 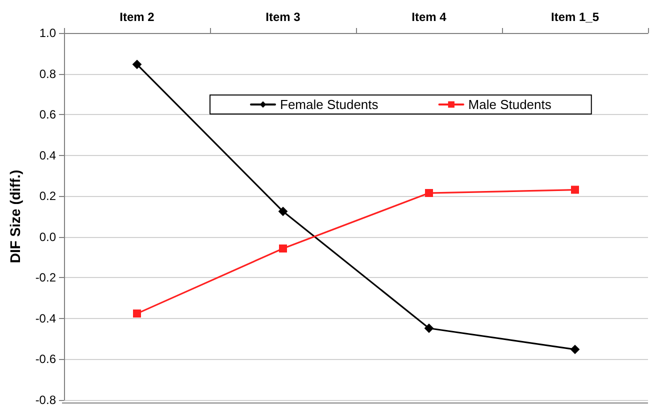 What do you see at coordinates (429, 17) in the screenshot?
I see `x-tick-label: Item 4` at bounding box center [429, 17].